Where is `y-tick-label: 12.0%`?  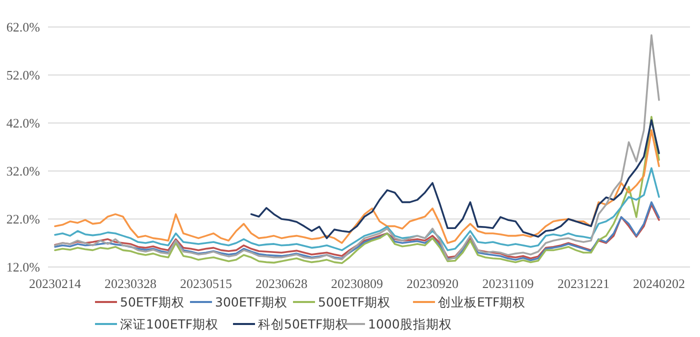
y-tick-label: 12.0% is located at coordinates (23, 267).